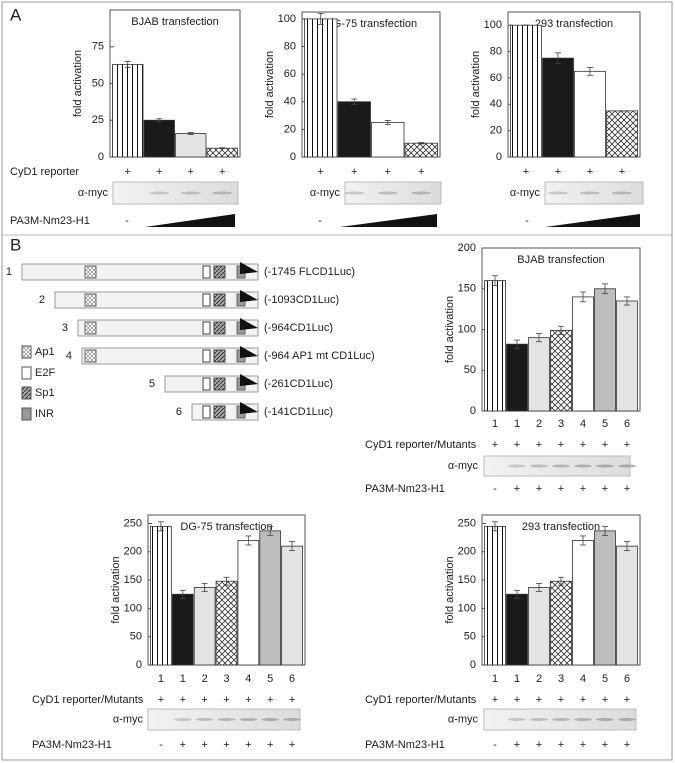 Image resolution: width=675 pixels, height=763 pixels. I want to click on e2f-site, so click(206, 356).